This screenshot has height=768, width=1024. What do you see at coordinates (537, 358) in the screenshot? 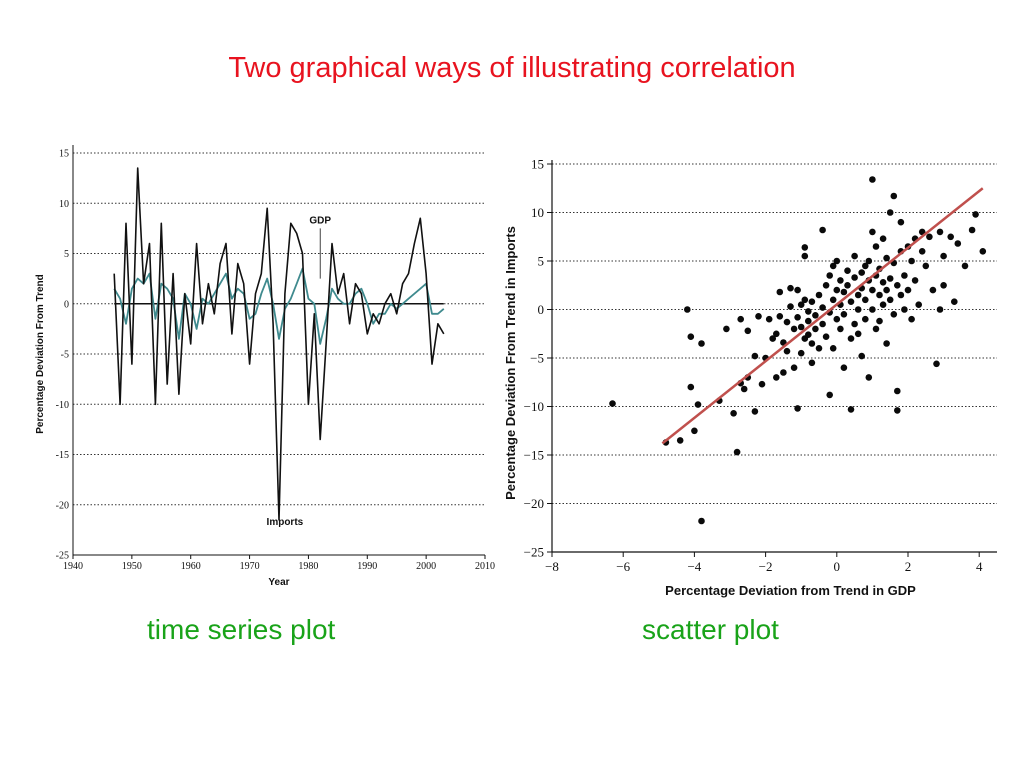
I see `sc-y-tick-label: −5` at bounding box center [537, 358].